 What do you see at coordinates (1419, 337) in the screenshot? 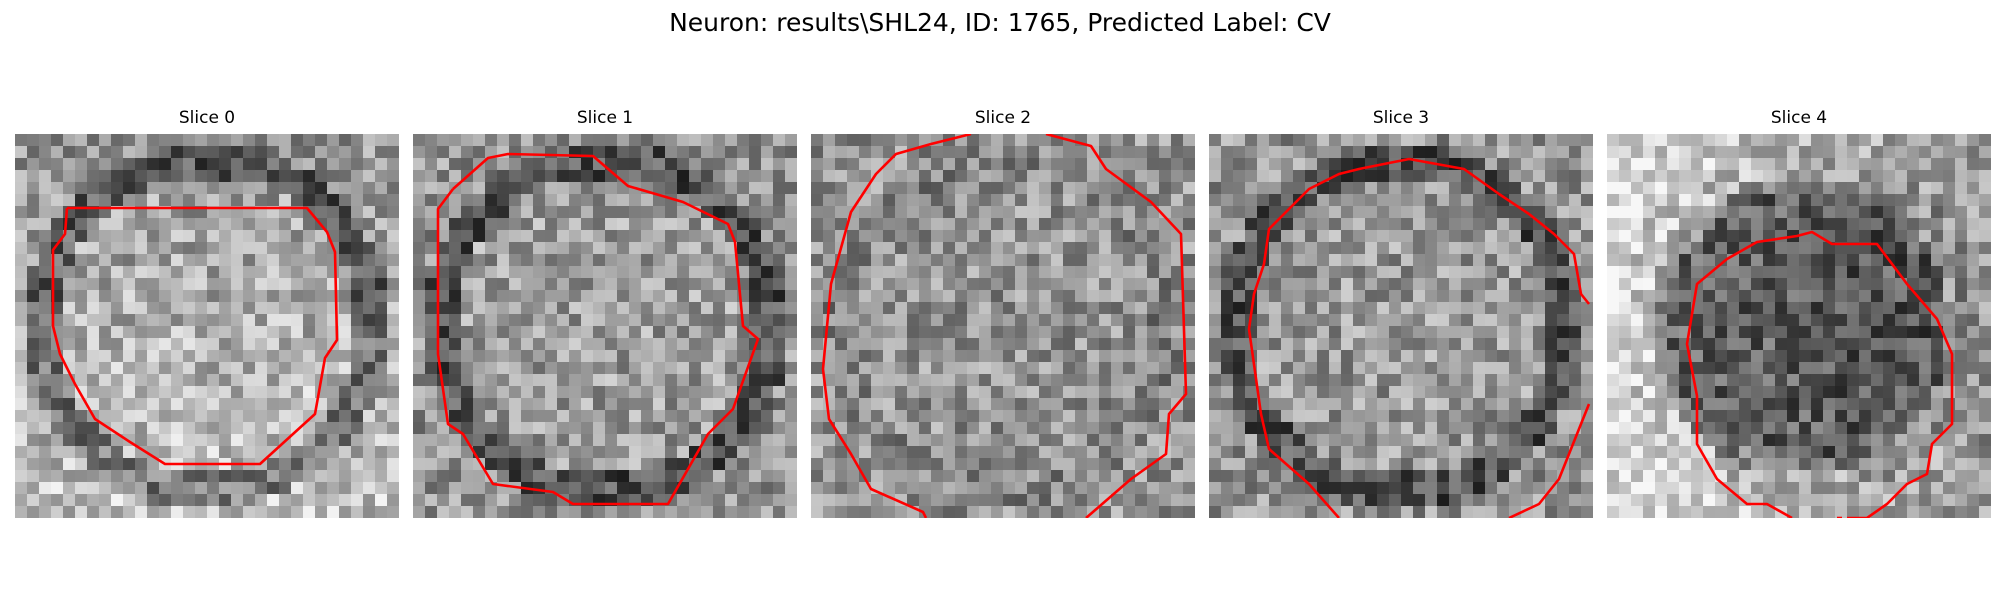
I see `segmentation-contour` at bounding box center [1419, 337].